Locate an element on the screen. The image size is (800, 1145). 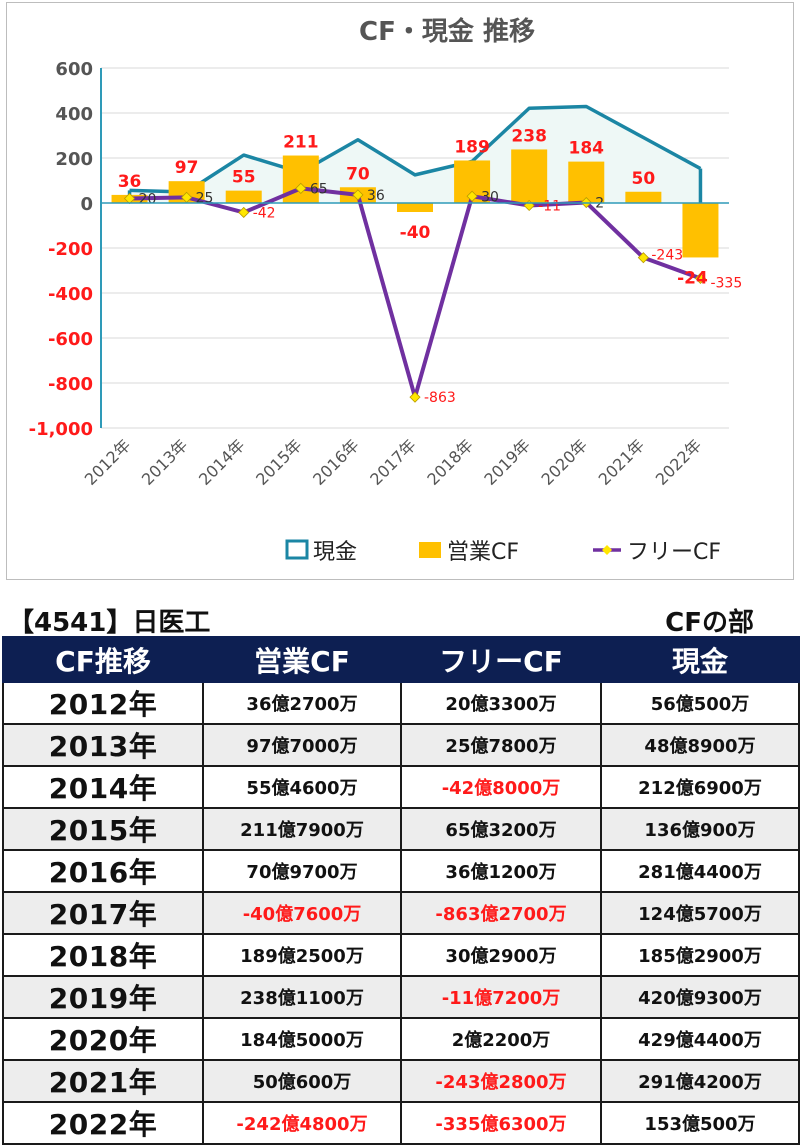
col-header-cash: 現金 is located at coordinates (700, 659).